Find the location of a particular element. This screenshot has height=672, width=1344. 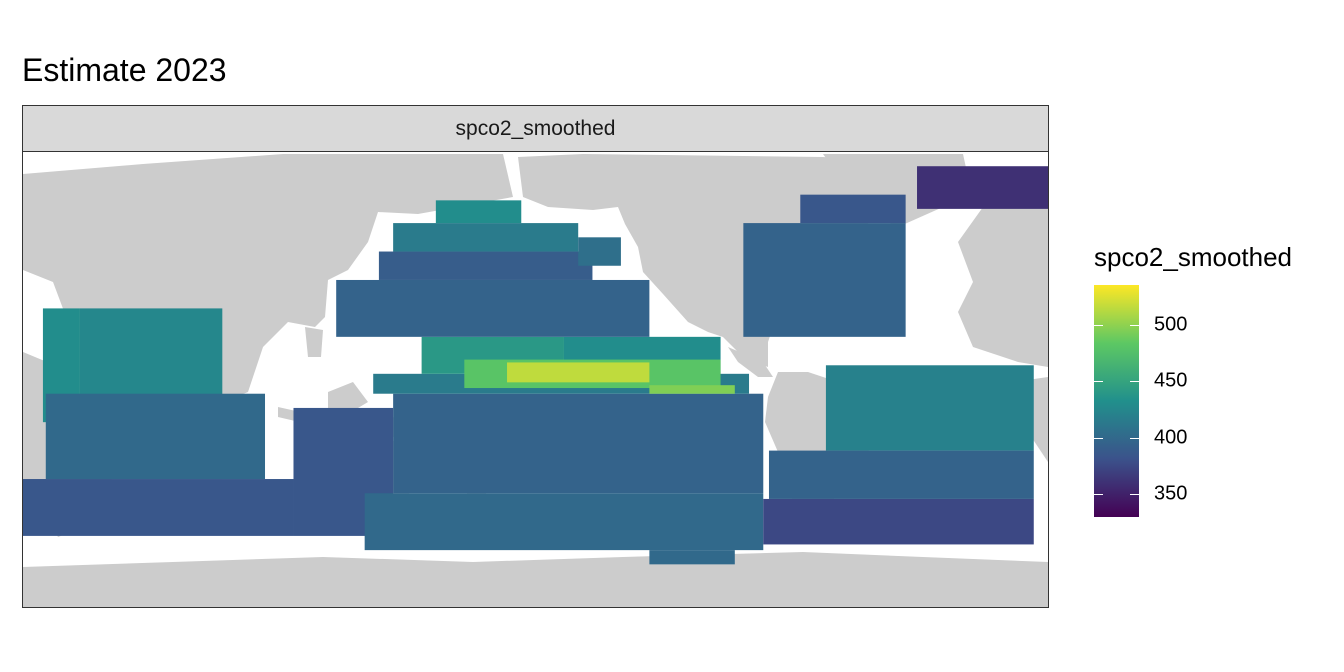

land-antarctic-fringe is located at coordinates (538, 582).